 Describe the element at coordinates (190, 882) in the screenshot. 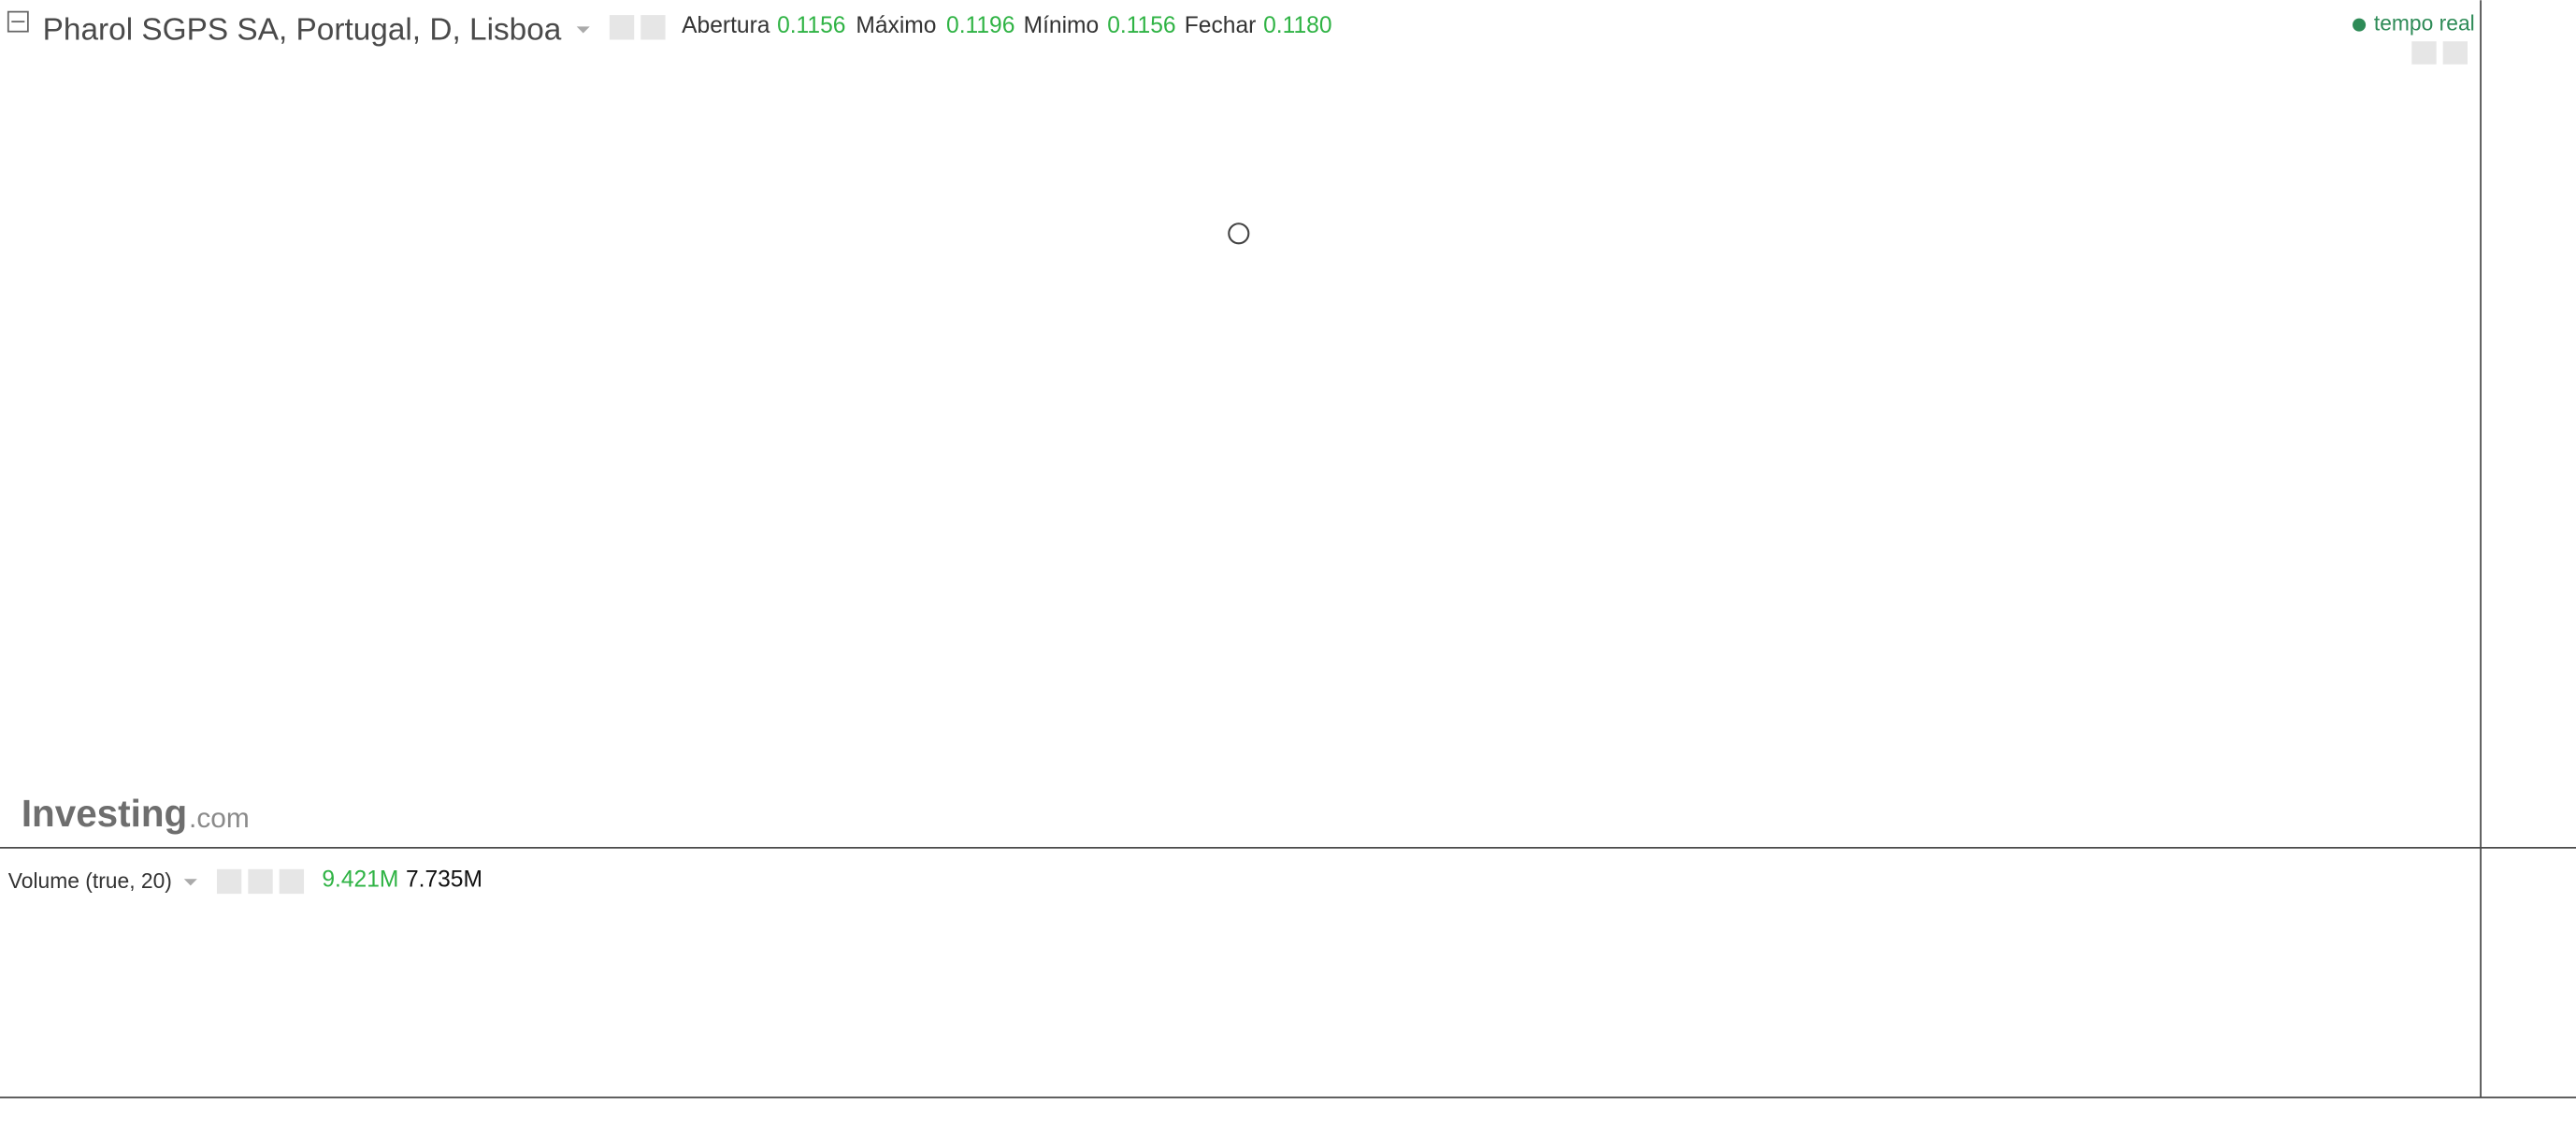

I see `volume-dropdown` at that location.